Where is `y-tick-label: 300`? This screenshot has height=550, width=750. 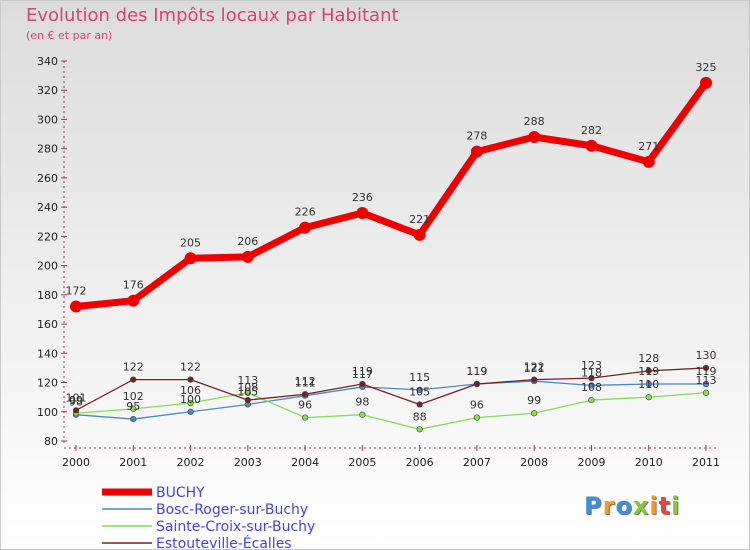 y-tick-label: 300 is located at coordinates (47, 119).